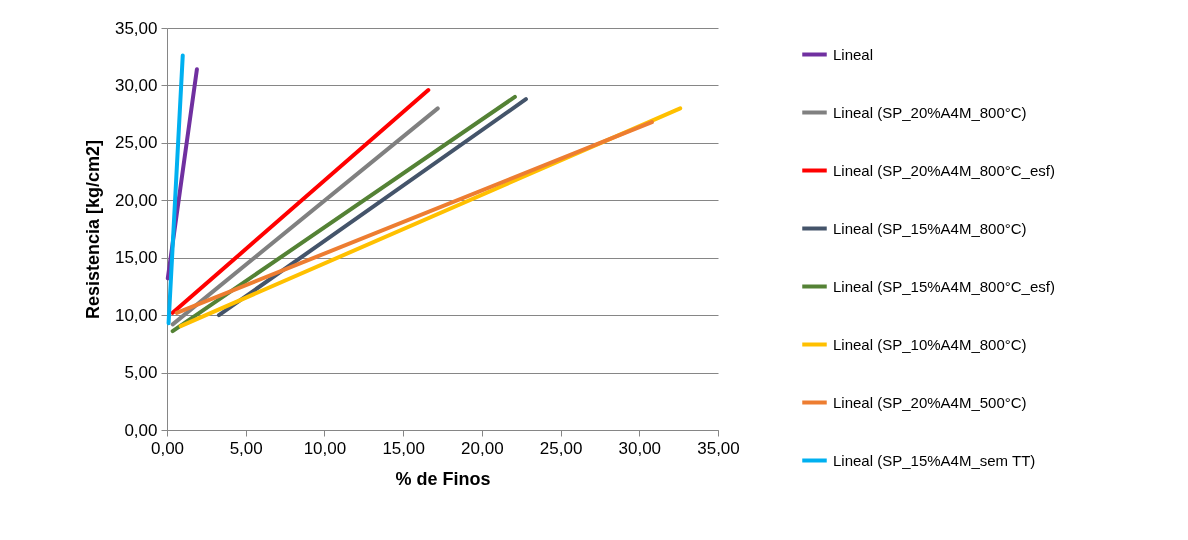  What do you see at coordinates (853, 54) in the screenshot?
I see `legend-label: Lineal` at bounding box center [853, 54].